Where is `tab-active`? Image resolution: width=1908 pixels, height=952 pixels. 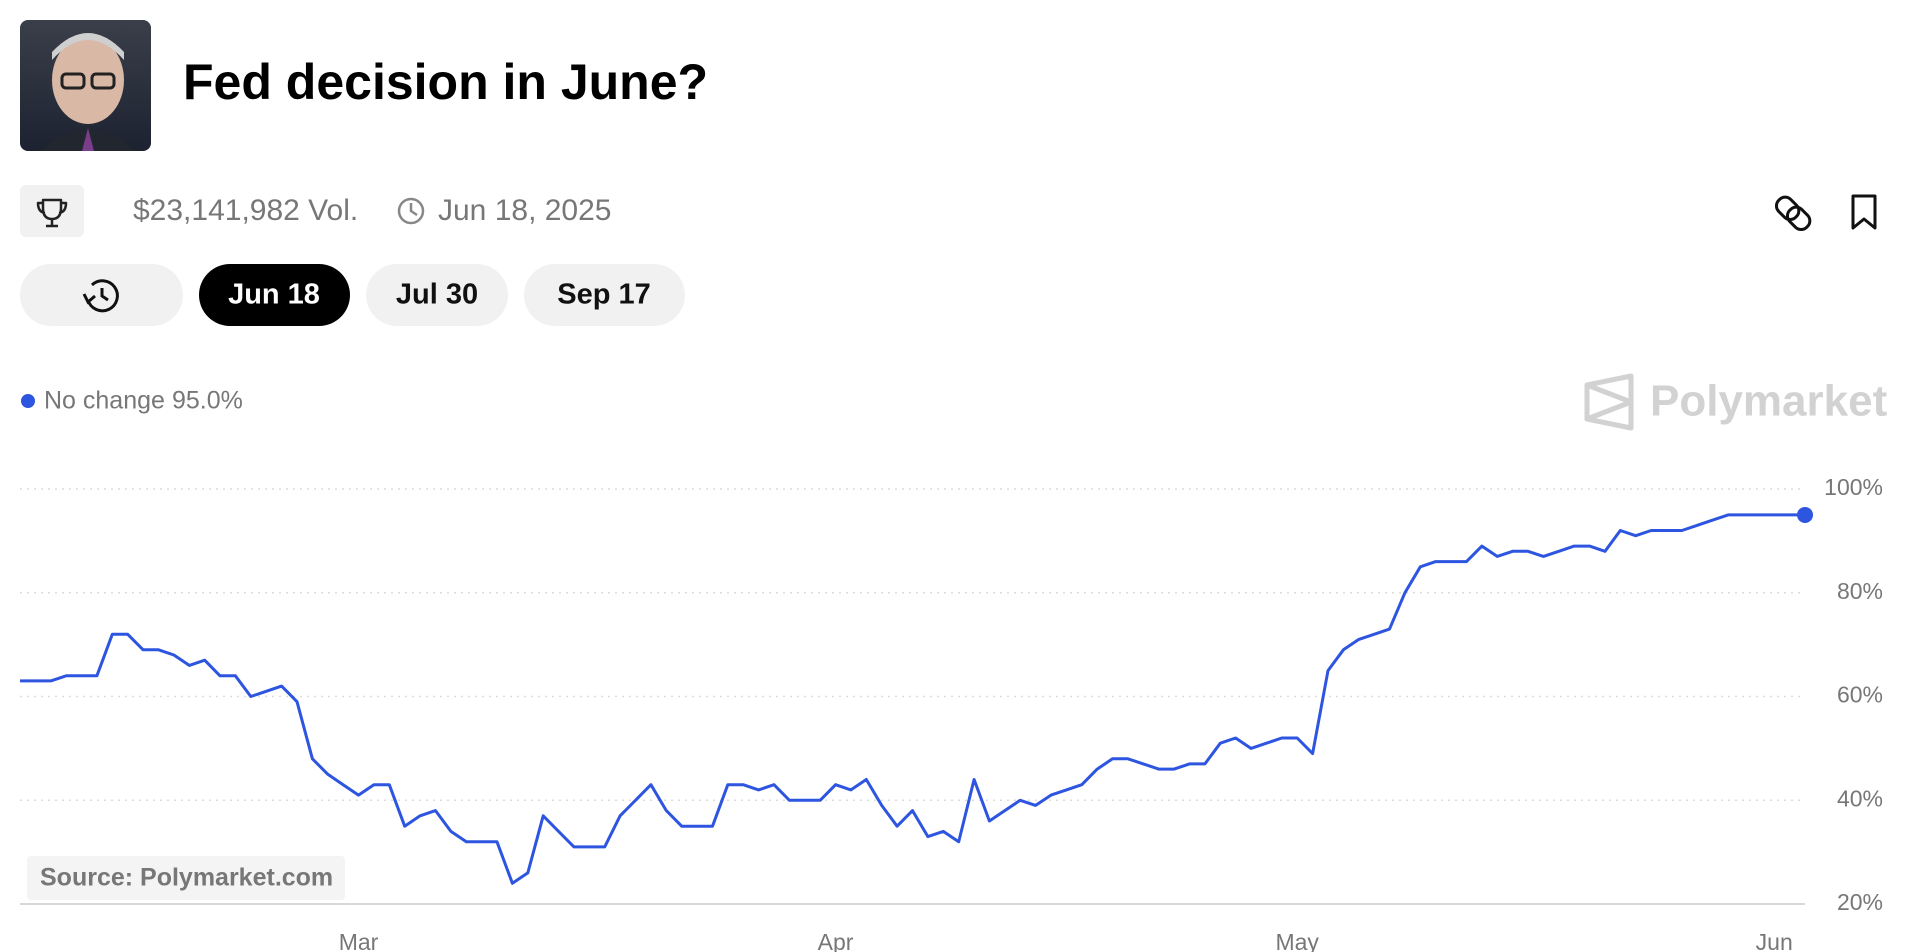
tab-active is located at coordinates (274, 295).